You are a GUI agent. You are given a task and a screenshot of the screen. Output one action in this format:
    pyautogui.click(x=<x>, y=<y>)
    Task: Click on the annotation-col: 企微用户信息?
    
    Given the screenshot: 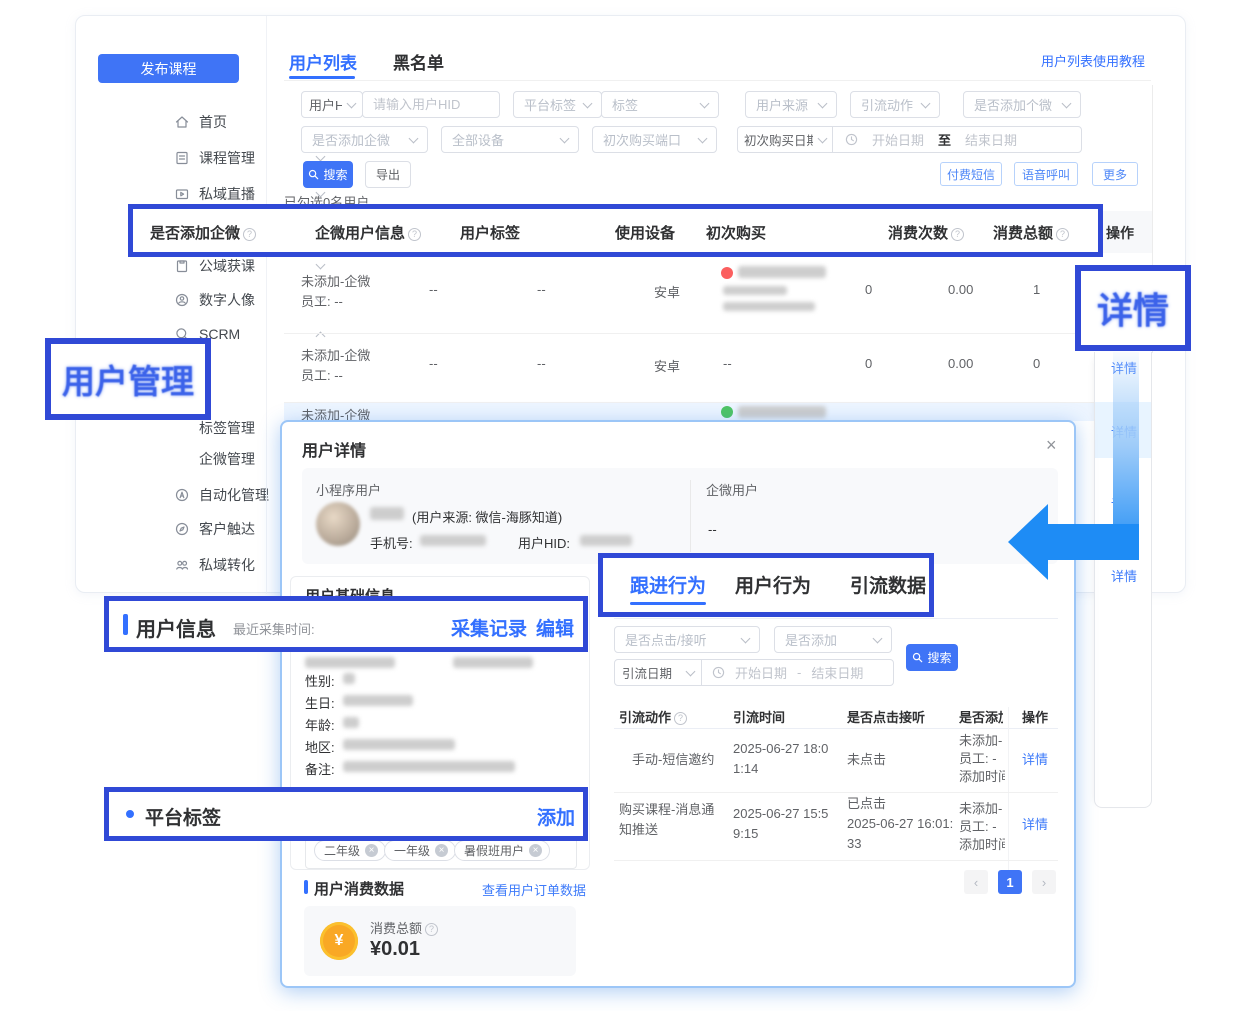 What is the action you would take?
    pyautogui.click(x=368, y=232)
    